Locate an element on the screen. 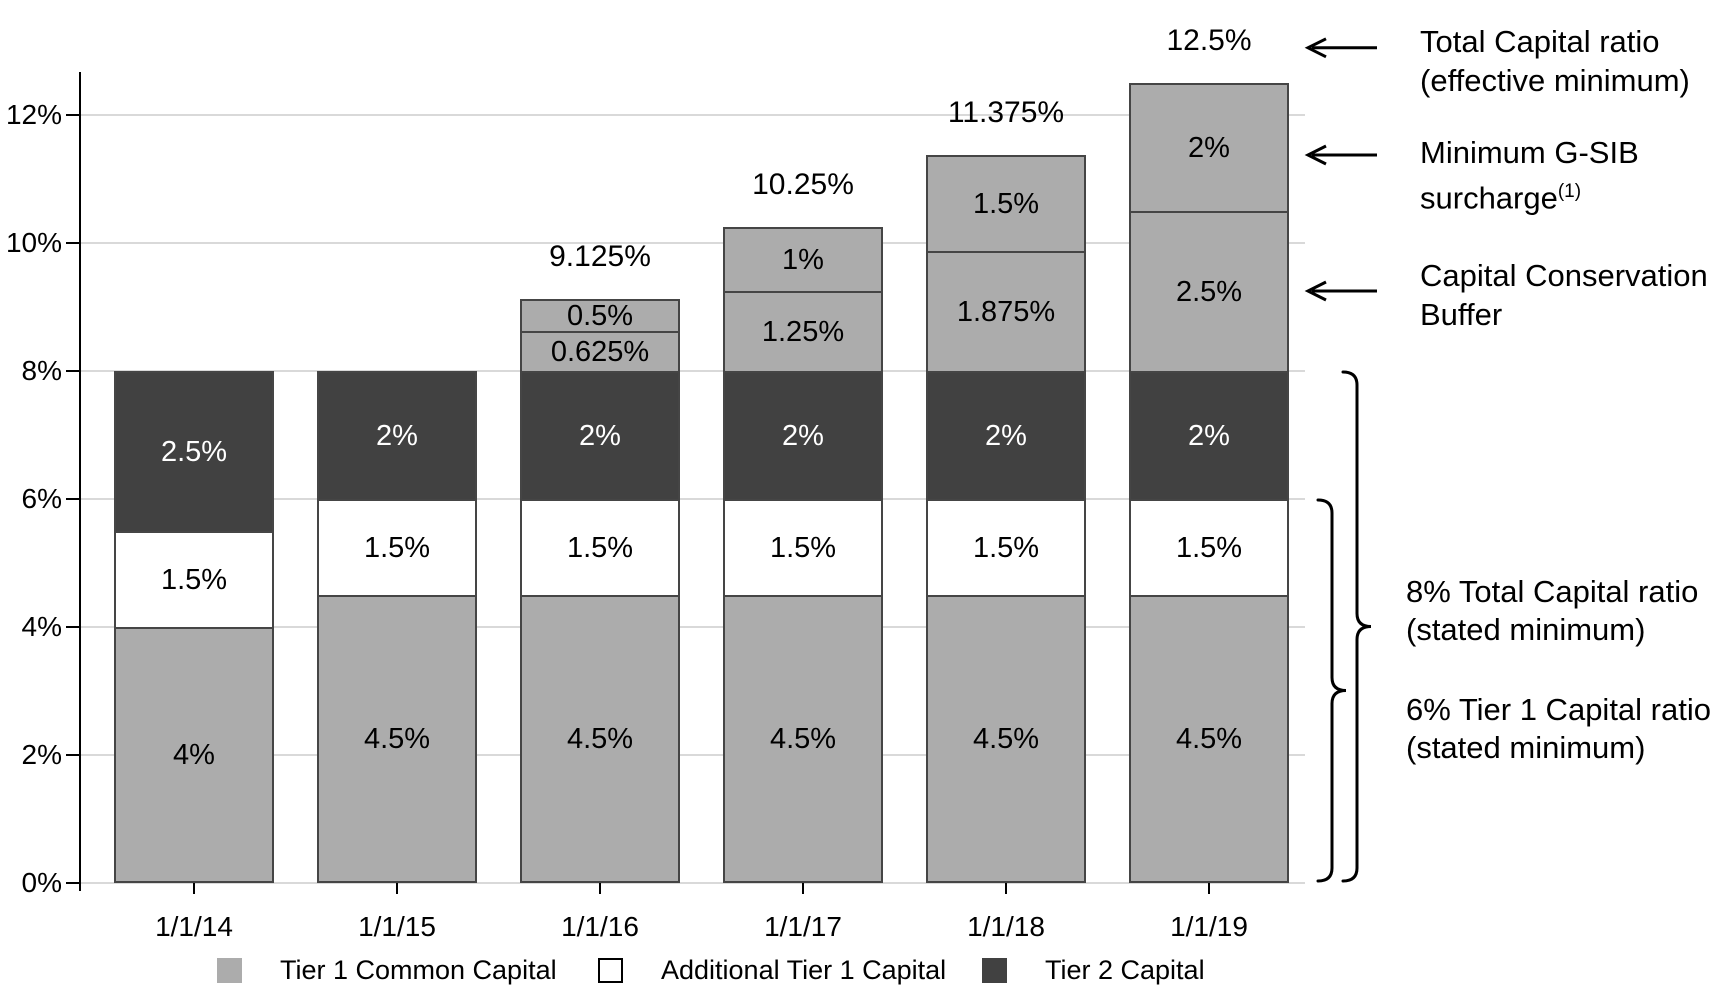 This screenshot has height=994, width=1720. curly-brace-icon is located at coordinates (1331, 690).